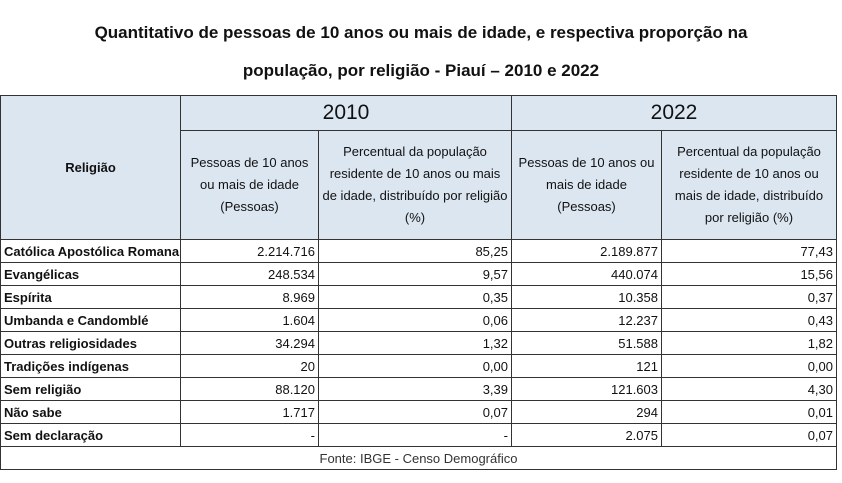 The height and width of the screenshot is (483, 842). I want to click on value-cell: 51.588, so click(586, 343).